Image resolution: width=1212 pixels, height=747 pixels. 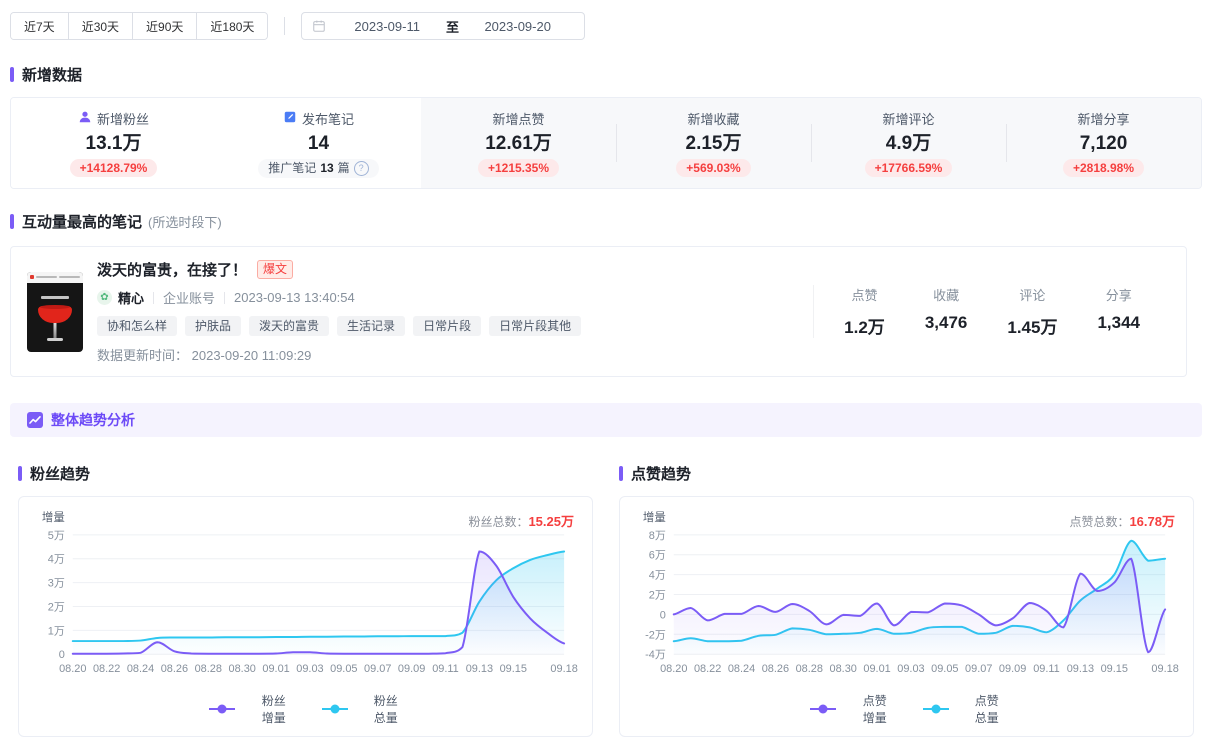 What do you see at coordinates (1099, 522) in the screenshot?
I see `likes-total-label: 点赞总数：` at bounding box center [1099, 522].